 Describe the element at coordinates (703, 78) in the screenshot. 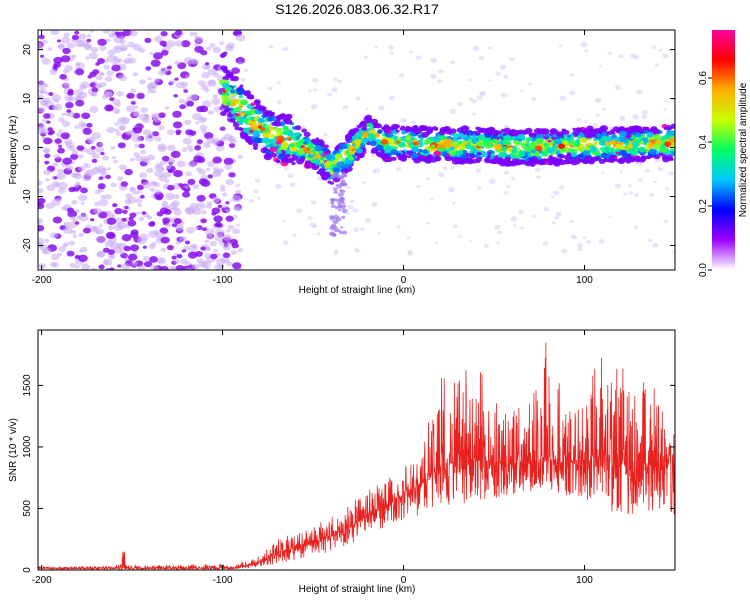

I see `colorbar-tick-label: 0.6` at that location.